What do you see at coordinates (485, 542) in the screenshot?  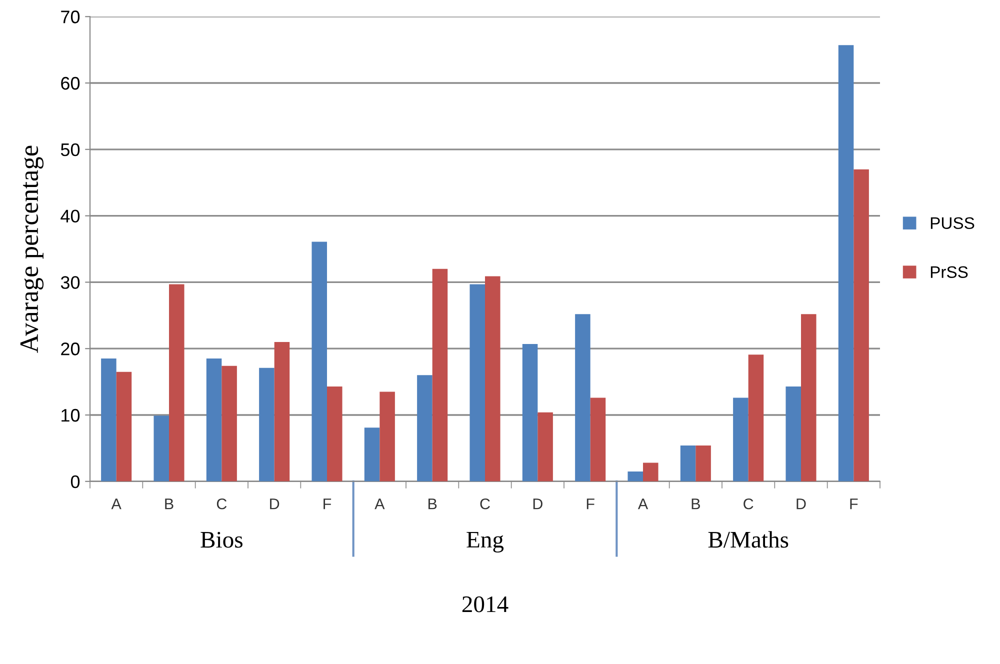 I see `text: Eng` at bounding box center [485, 542].